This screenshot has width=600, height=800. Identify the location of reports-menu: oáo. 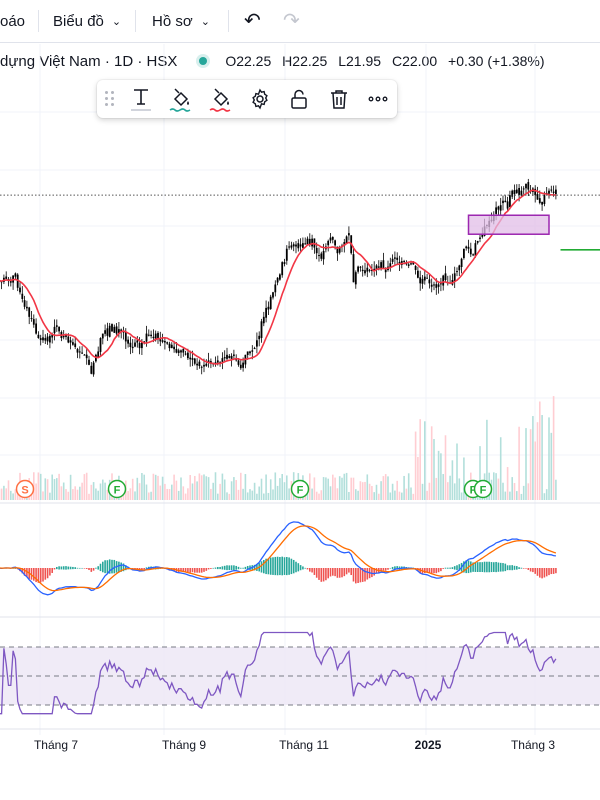
(12, 21).